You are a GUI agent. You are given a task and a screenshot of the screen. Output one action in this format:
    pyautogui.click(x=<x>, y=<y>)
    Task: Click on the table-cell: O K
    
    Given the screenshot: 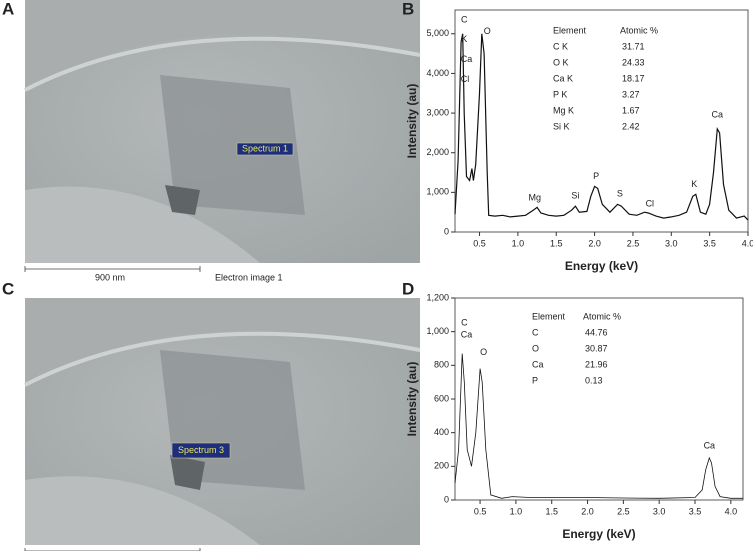 What is the action you would take?
    pyautogui.click(x=561, y=62)
    